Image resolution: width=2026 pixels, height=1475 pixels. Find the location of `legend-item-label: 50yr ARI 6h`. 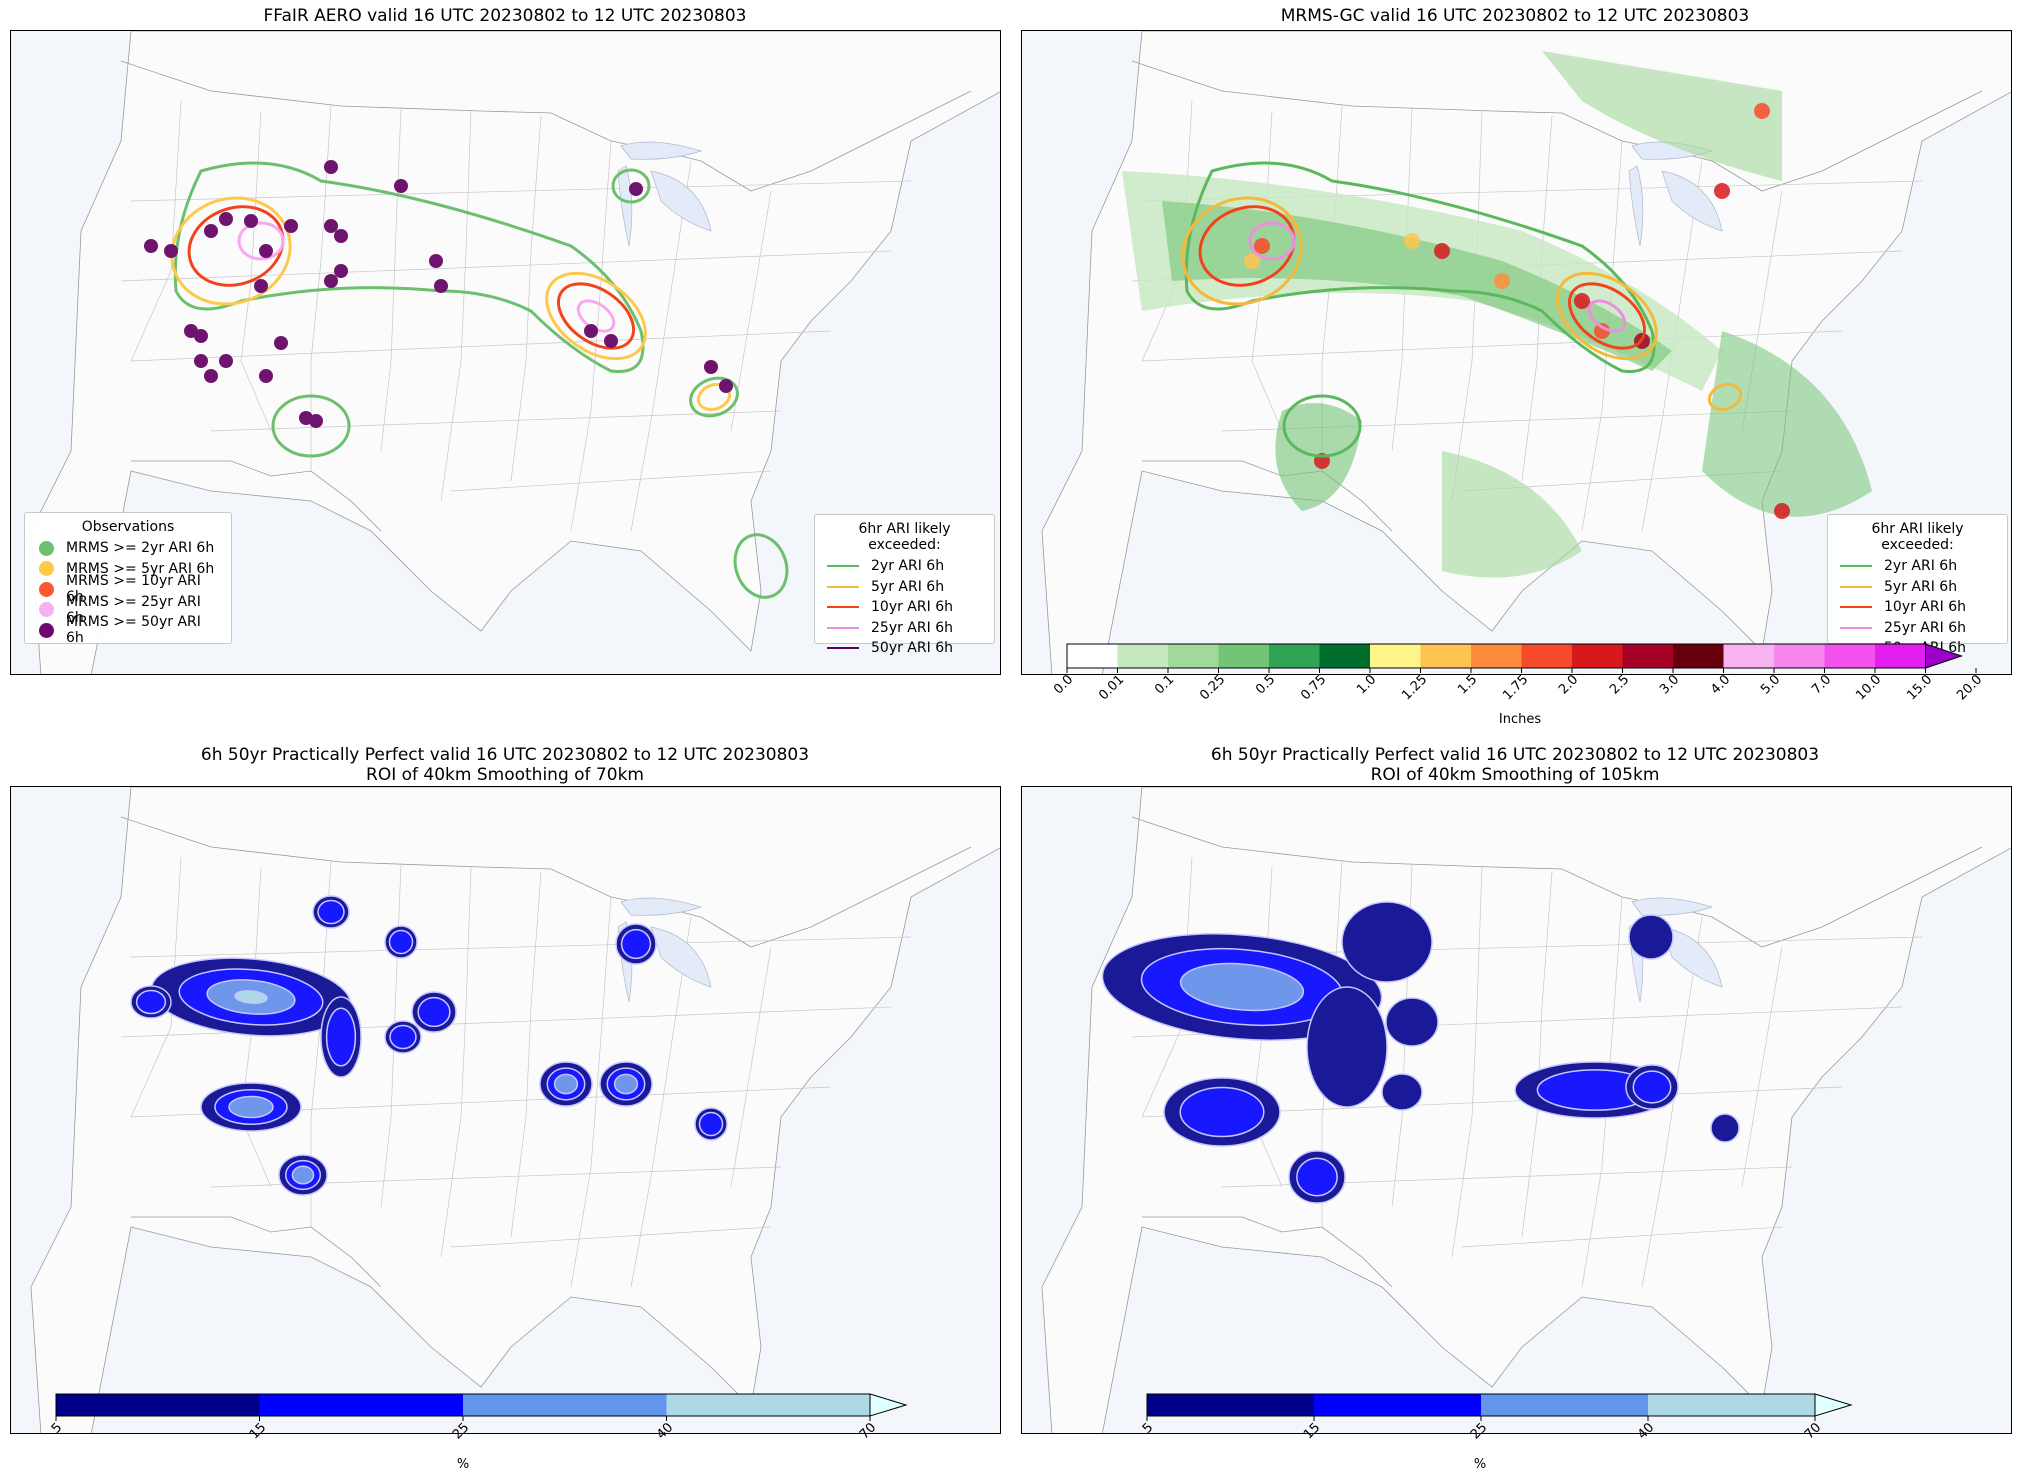

legend-item-label: 50yr ARI 6h is located at coordinates (912, 648).